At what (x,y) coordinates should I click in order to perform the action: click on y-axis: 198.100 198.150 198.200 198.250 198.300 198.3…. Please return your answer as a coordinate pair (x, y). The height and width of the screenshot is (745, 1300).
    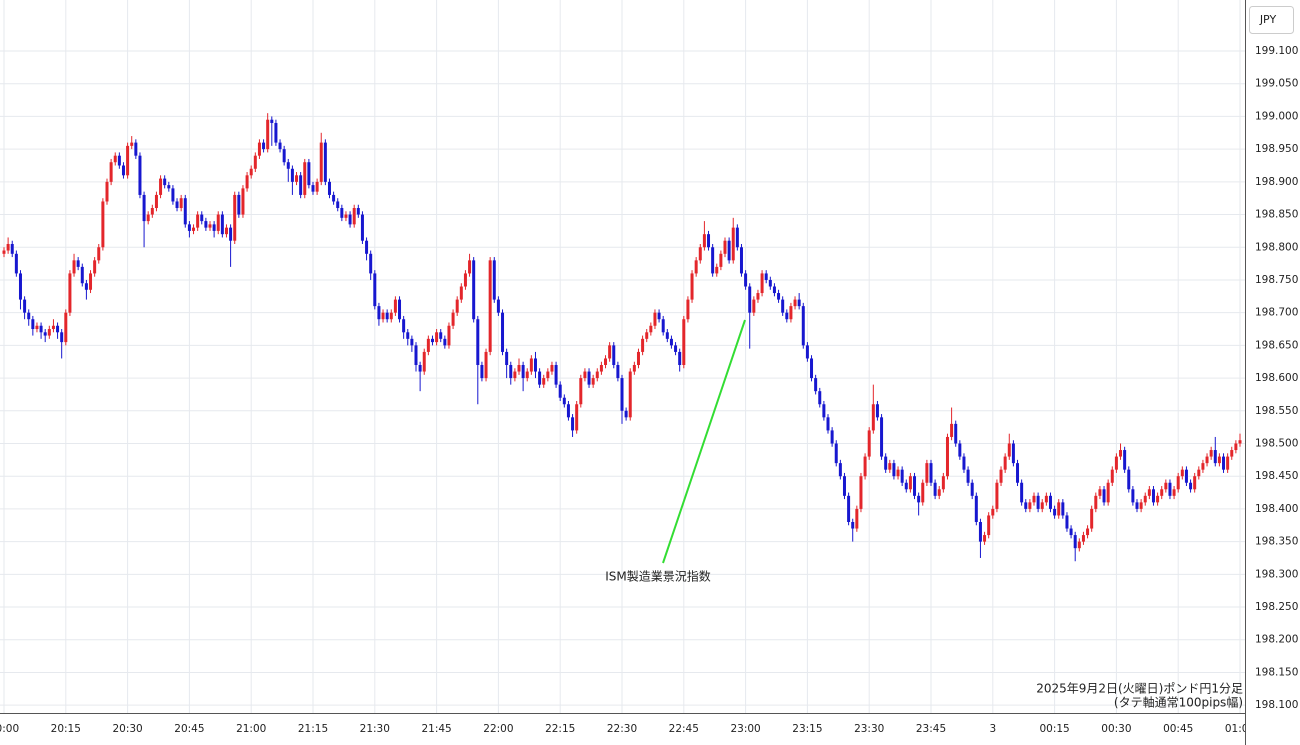
    Looking at the image, I should click on (1276, 378).